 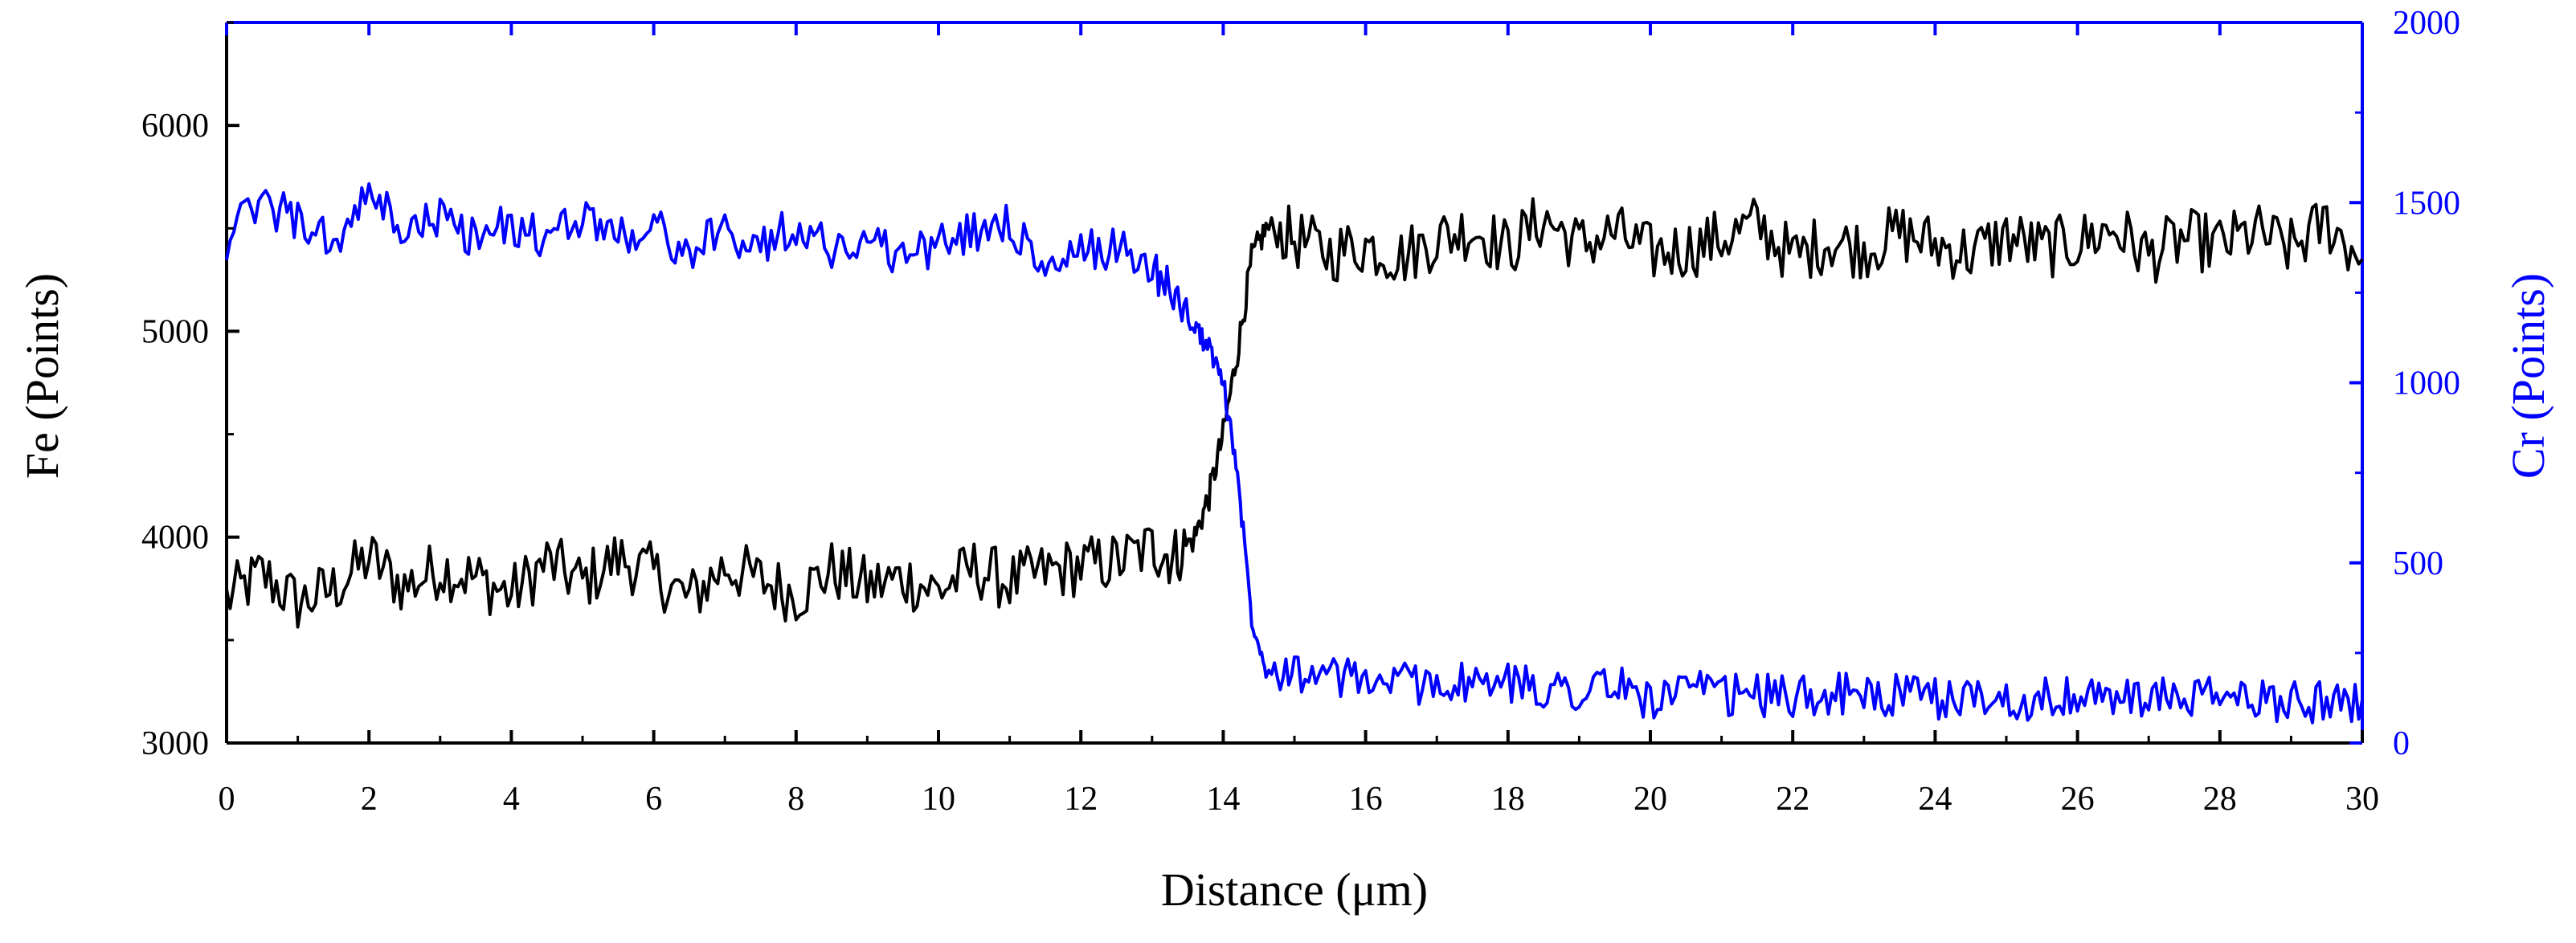 I want to click on x-tick-label: 28, so click(x=2220, y=800).